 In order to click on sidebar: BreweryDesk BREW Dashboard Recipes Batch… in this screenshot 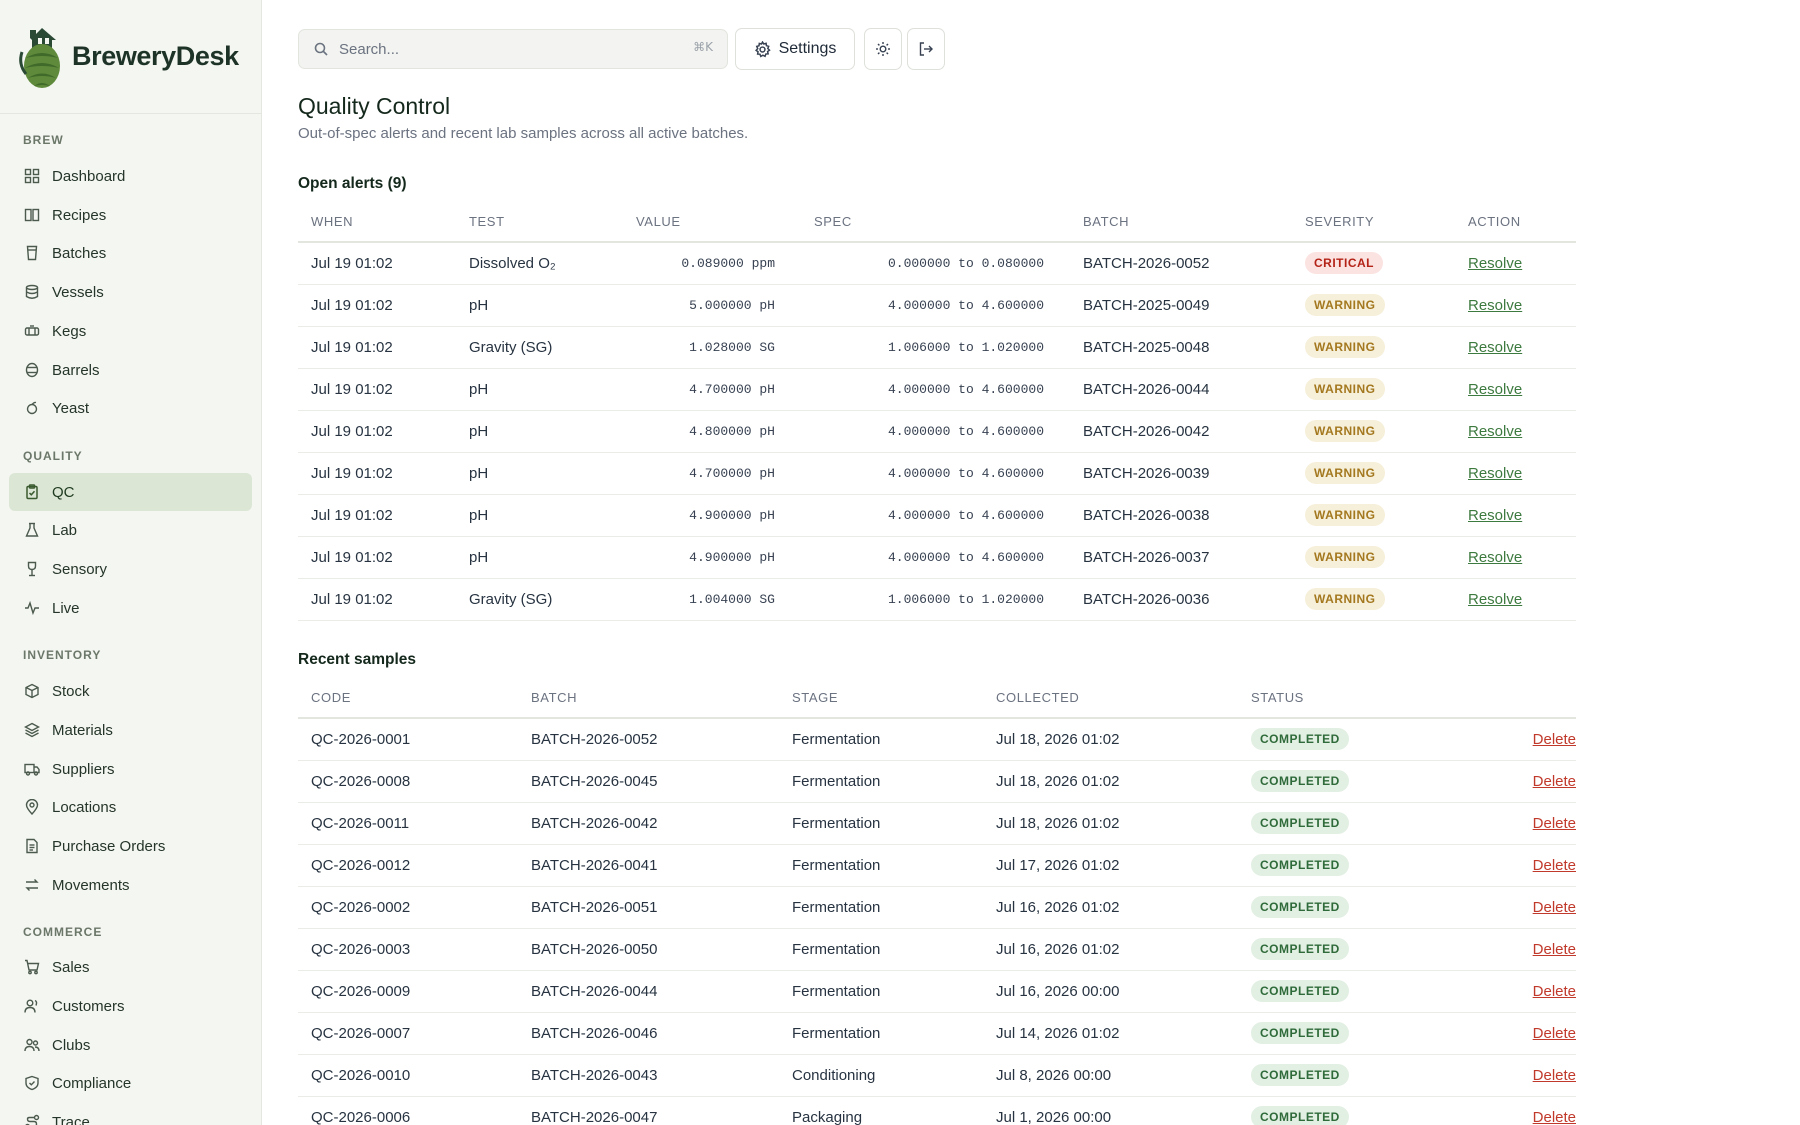, I will do `click(131, 562)`.